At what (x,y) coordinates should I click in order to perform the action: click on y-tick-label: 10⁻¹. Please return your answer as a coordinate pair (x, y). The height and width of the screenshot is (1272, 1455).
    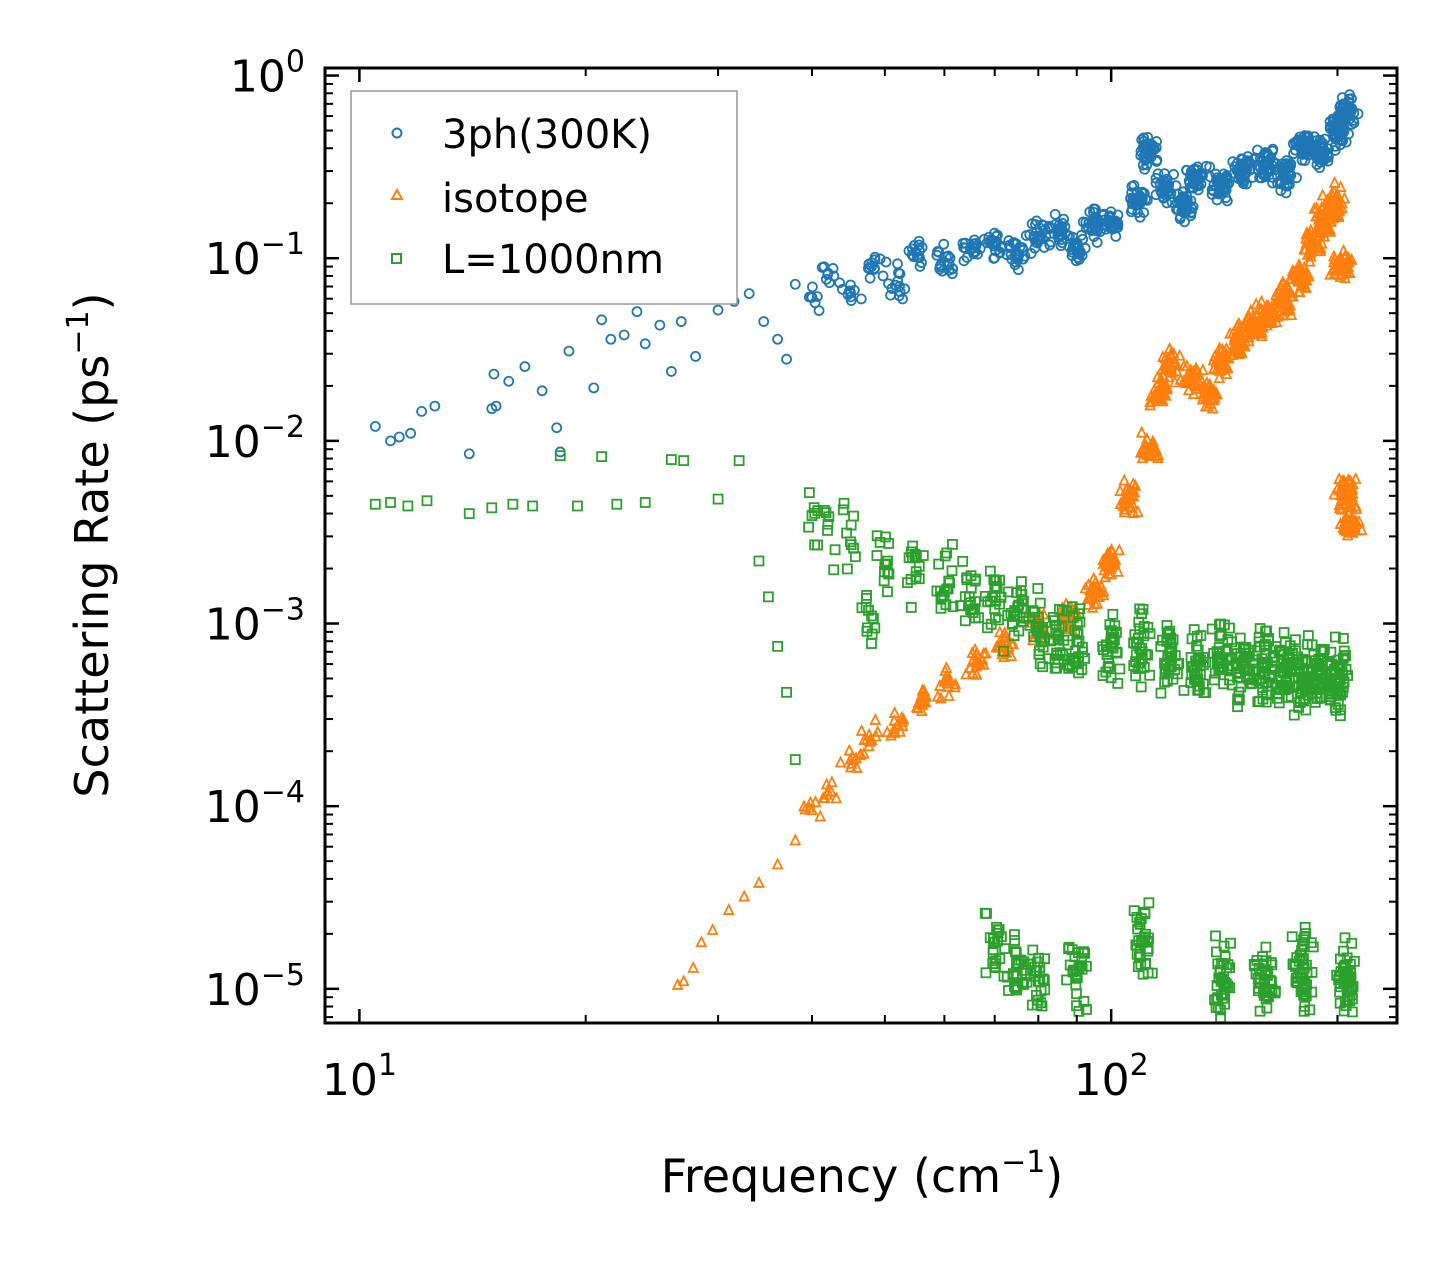
    Looking at the image, I should click on (255, 256).